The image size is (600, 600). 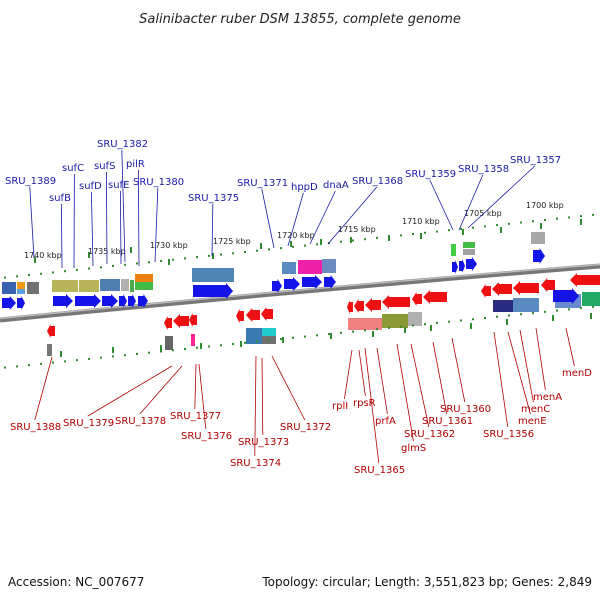 I want to click on gene-label-top: sufS, so click(x=104, y=166).